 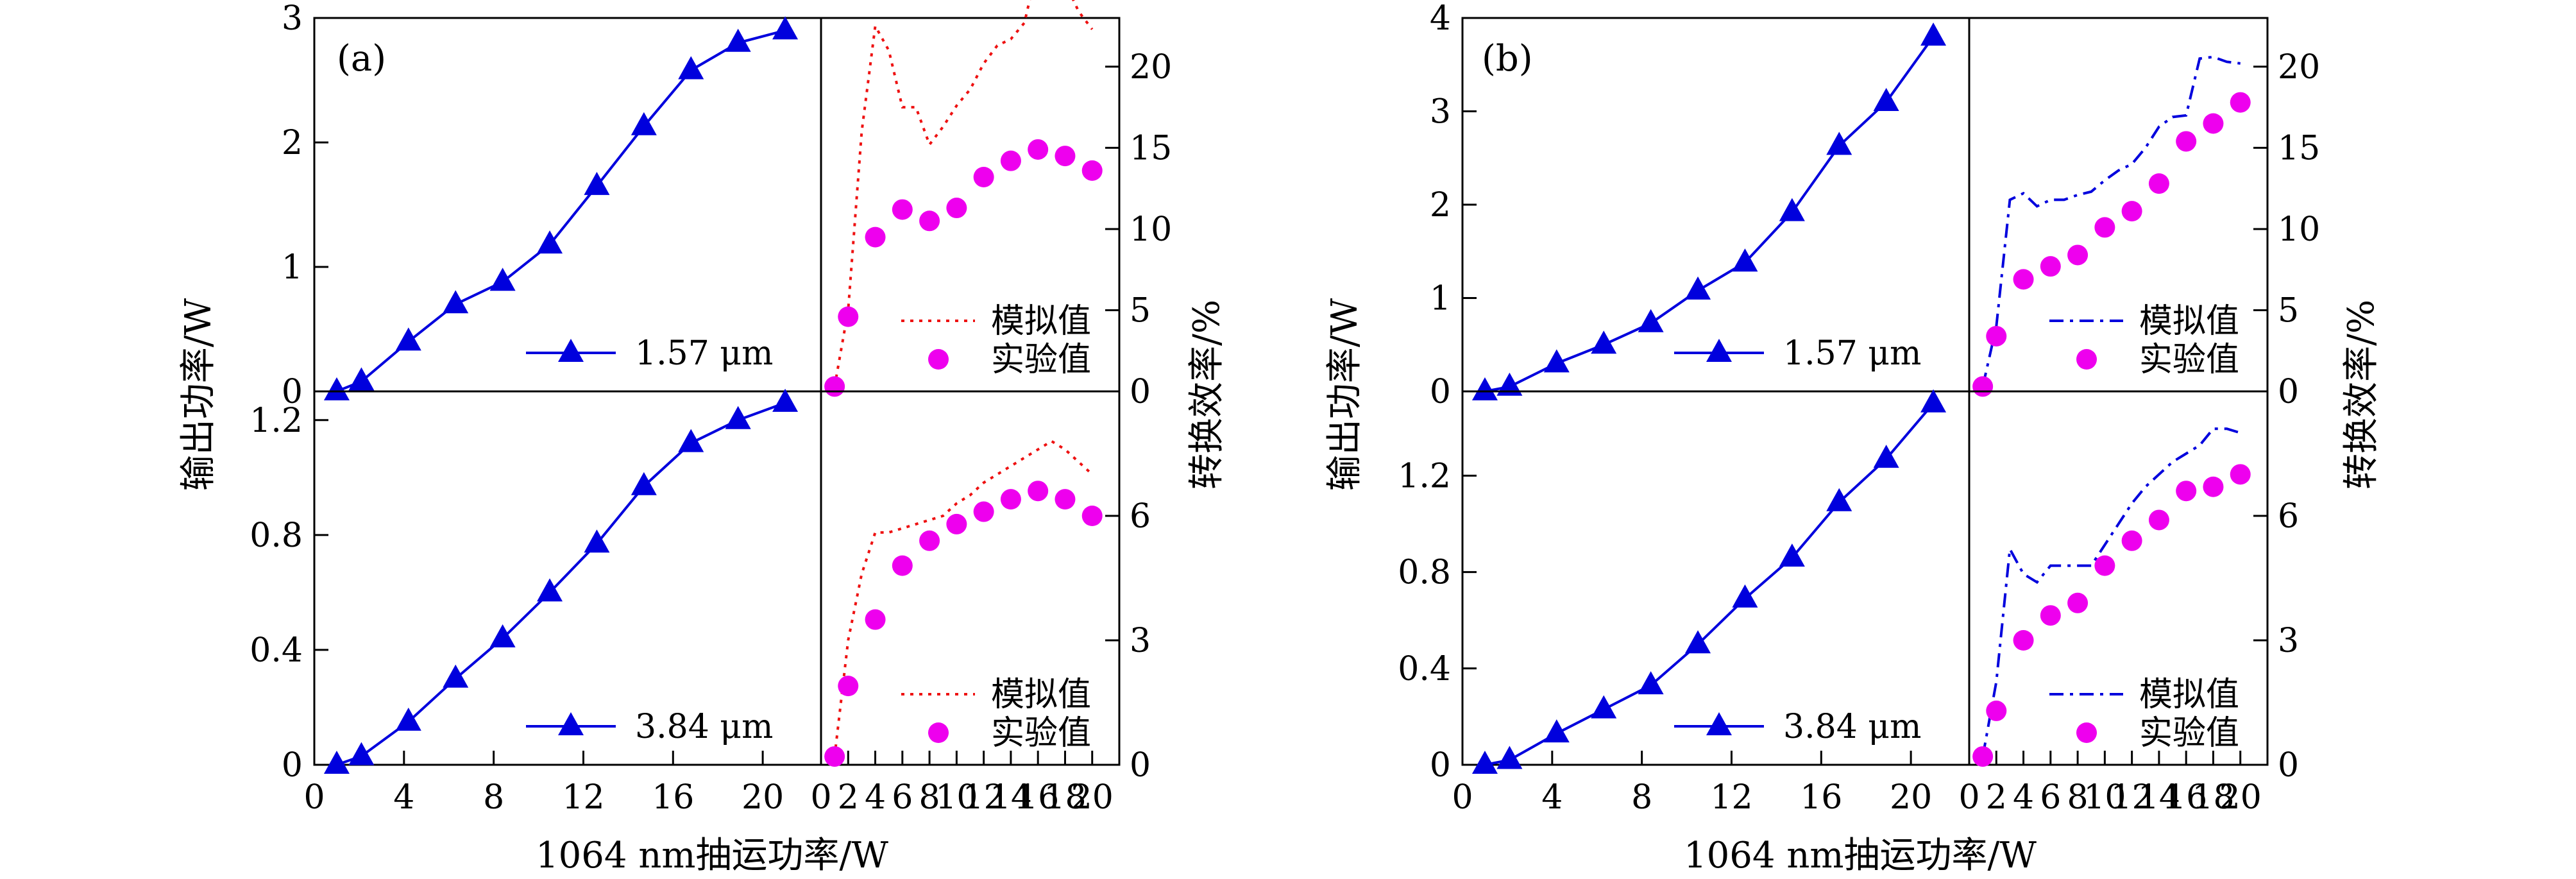 I want to click on panel-a-right-y-axis-label: 转换效率/%, so click(x=1207, y=395).